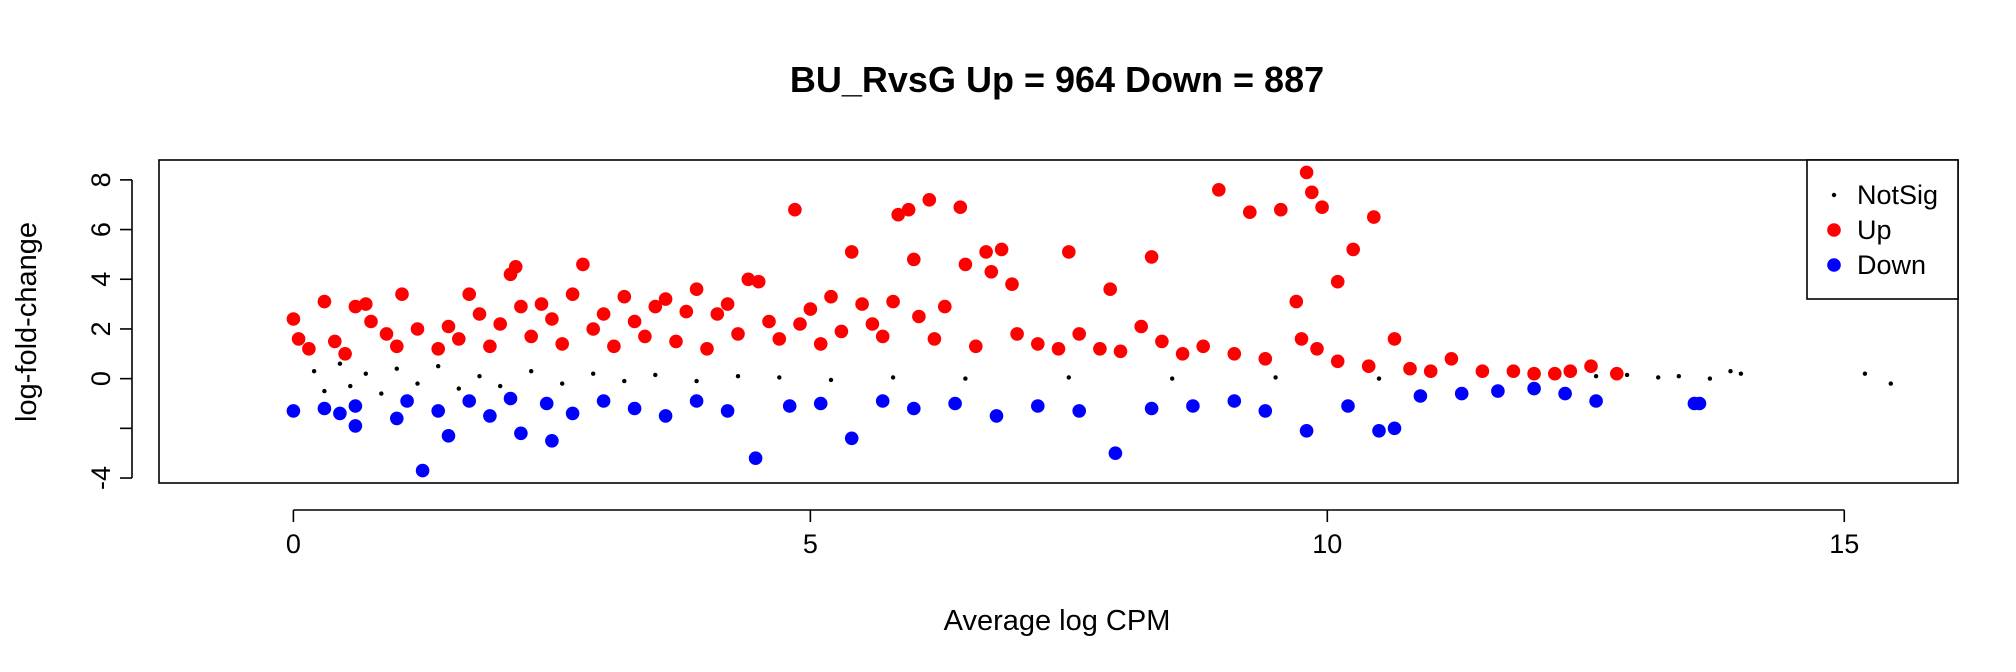  I want to click on series-notsig, so click(1102, 378).